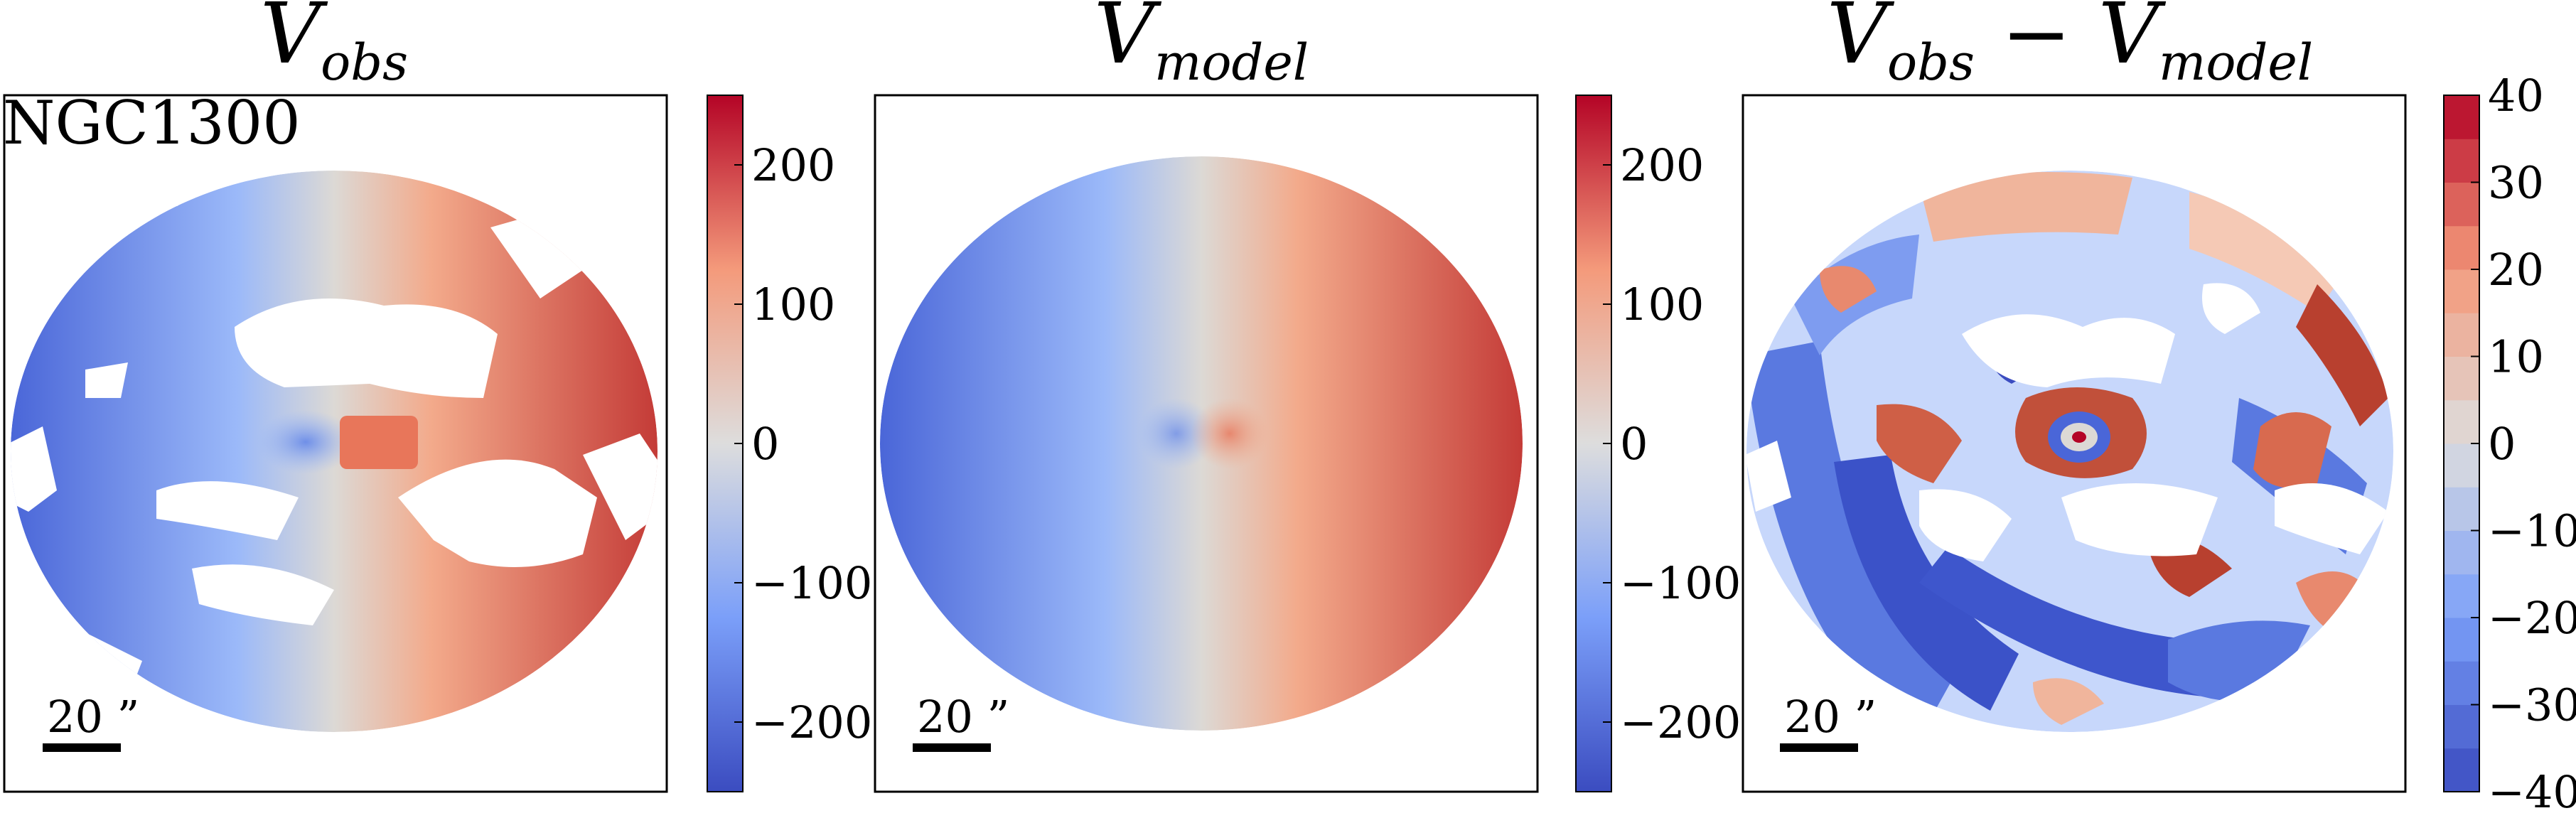  Describe the element at coordinates (2532, 618) in the screenshot. I see `colorbar-tick-label: −20` at that location.